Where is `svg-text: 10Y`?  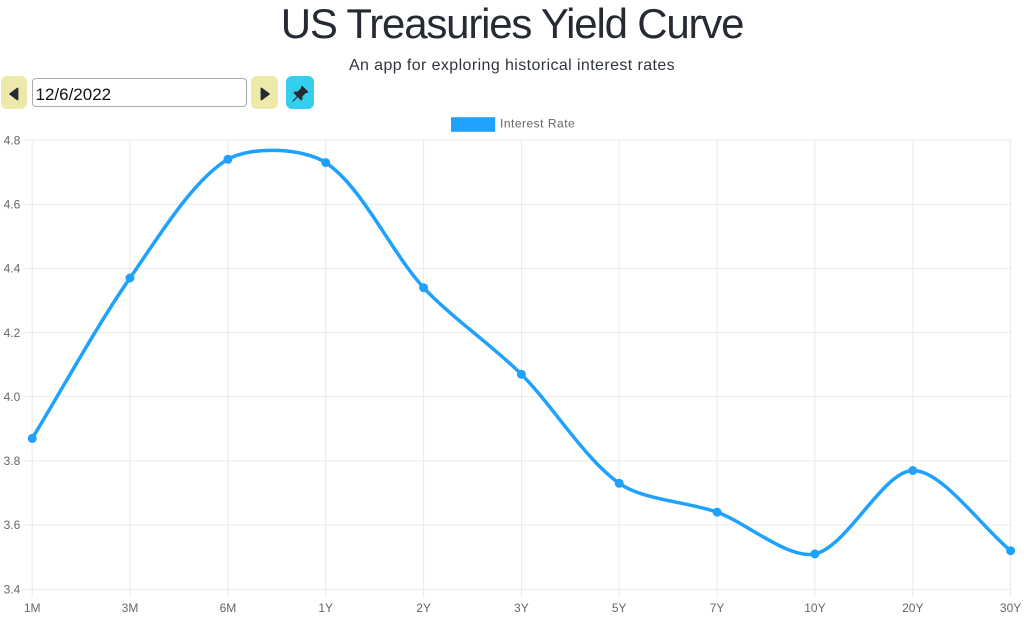
svg-text: 10Y is located at coordinates (814, 608).